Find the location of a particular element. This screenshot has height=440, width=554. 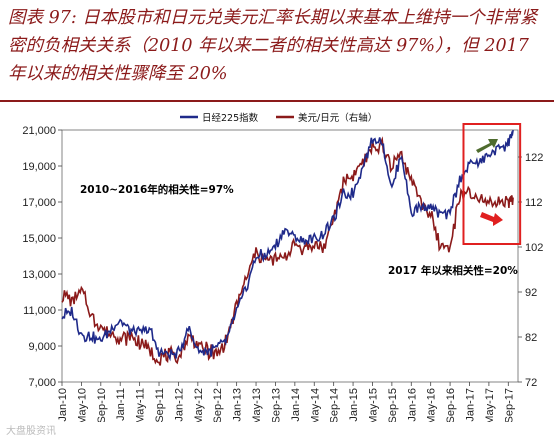

x-tick-label: May-11 is located at coordinates (141, 405).